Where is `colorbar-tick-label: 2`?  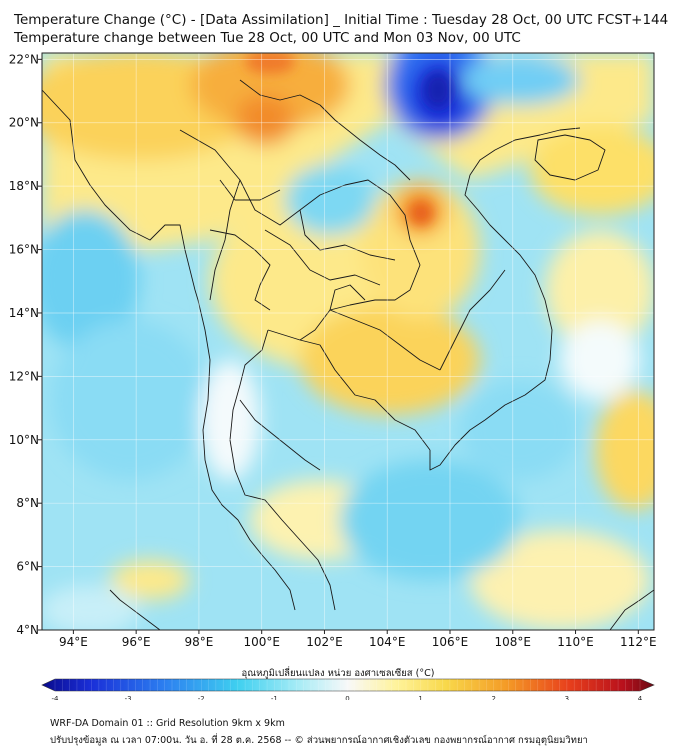 colorbar-tick-label: 2 is located at coordinates (494, 697).